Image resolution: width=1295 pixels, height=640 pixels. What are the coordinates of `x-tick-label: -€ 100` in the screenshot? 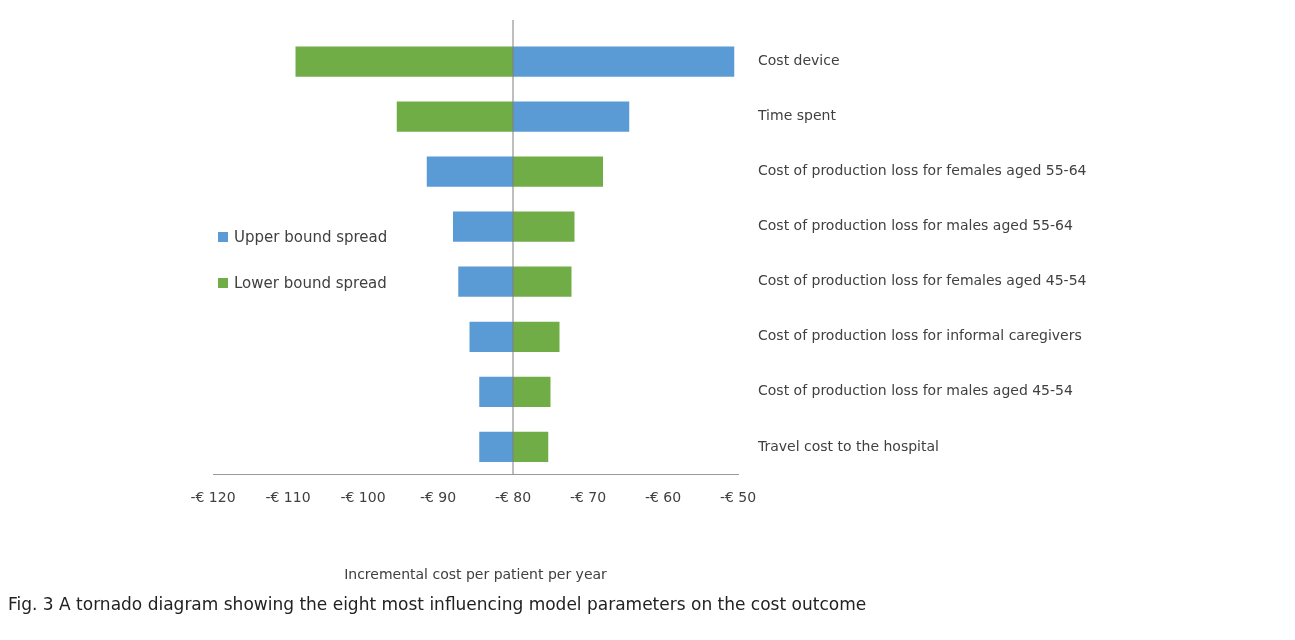 It's located at (363, 497).